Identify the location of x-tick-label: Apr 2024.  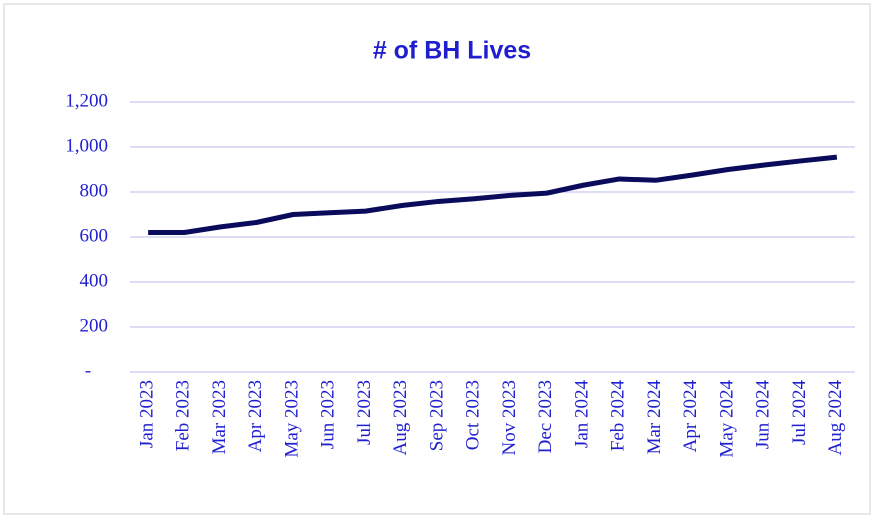
(690, 416).